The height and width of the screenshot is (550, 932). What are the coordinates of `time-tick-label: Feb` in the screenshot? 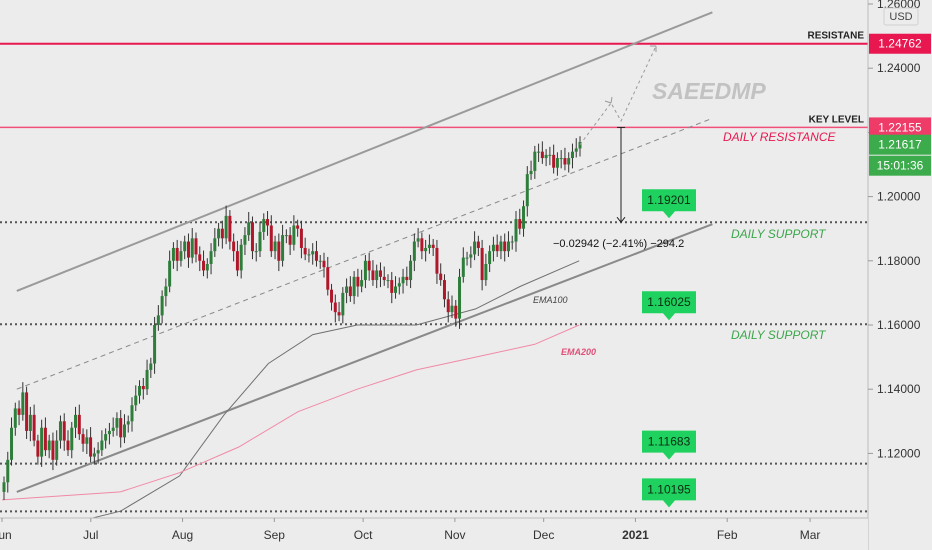 It's located at (727, 535).